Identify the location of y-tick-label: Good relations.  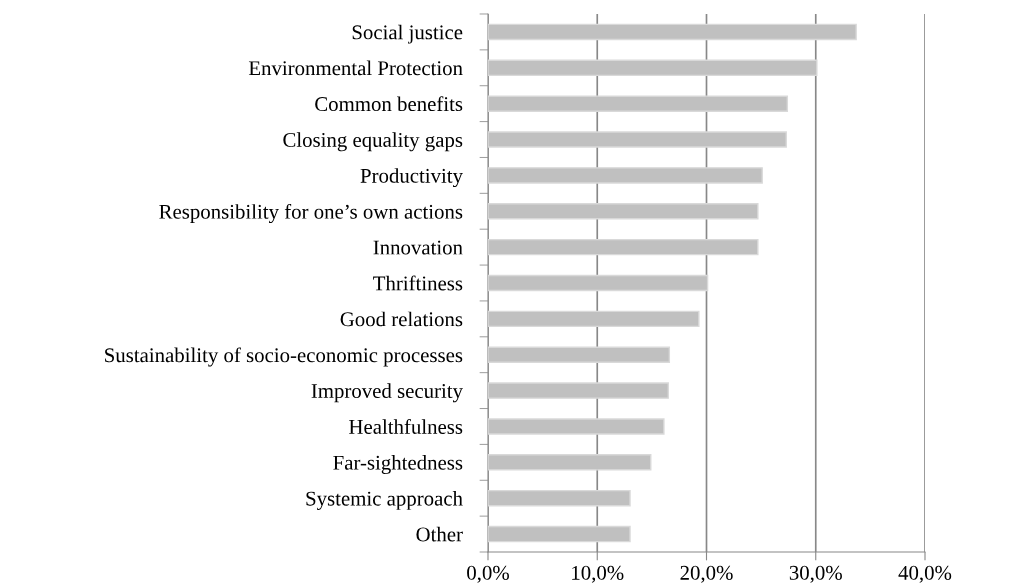
(401, 319).